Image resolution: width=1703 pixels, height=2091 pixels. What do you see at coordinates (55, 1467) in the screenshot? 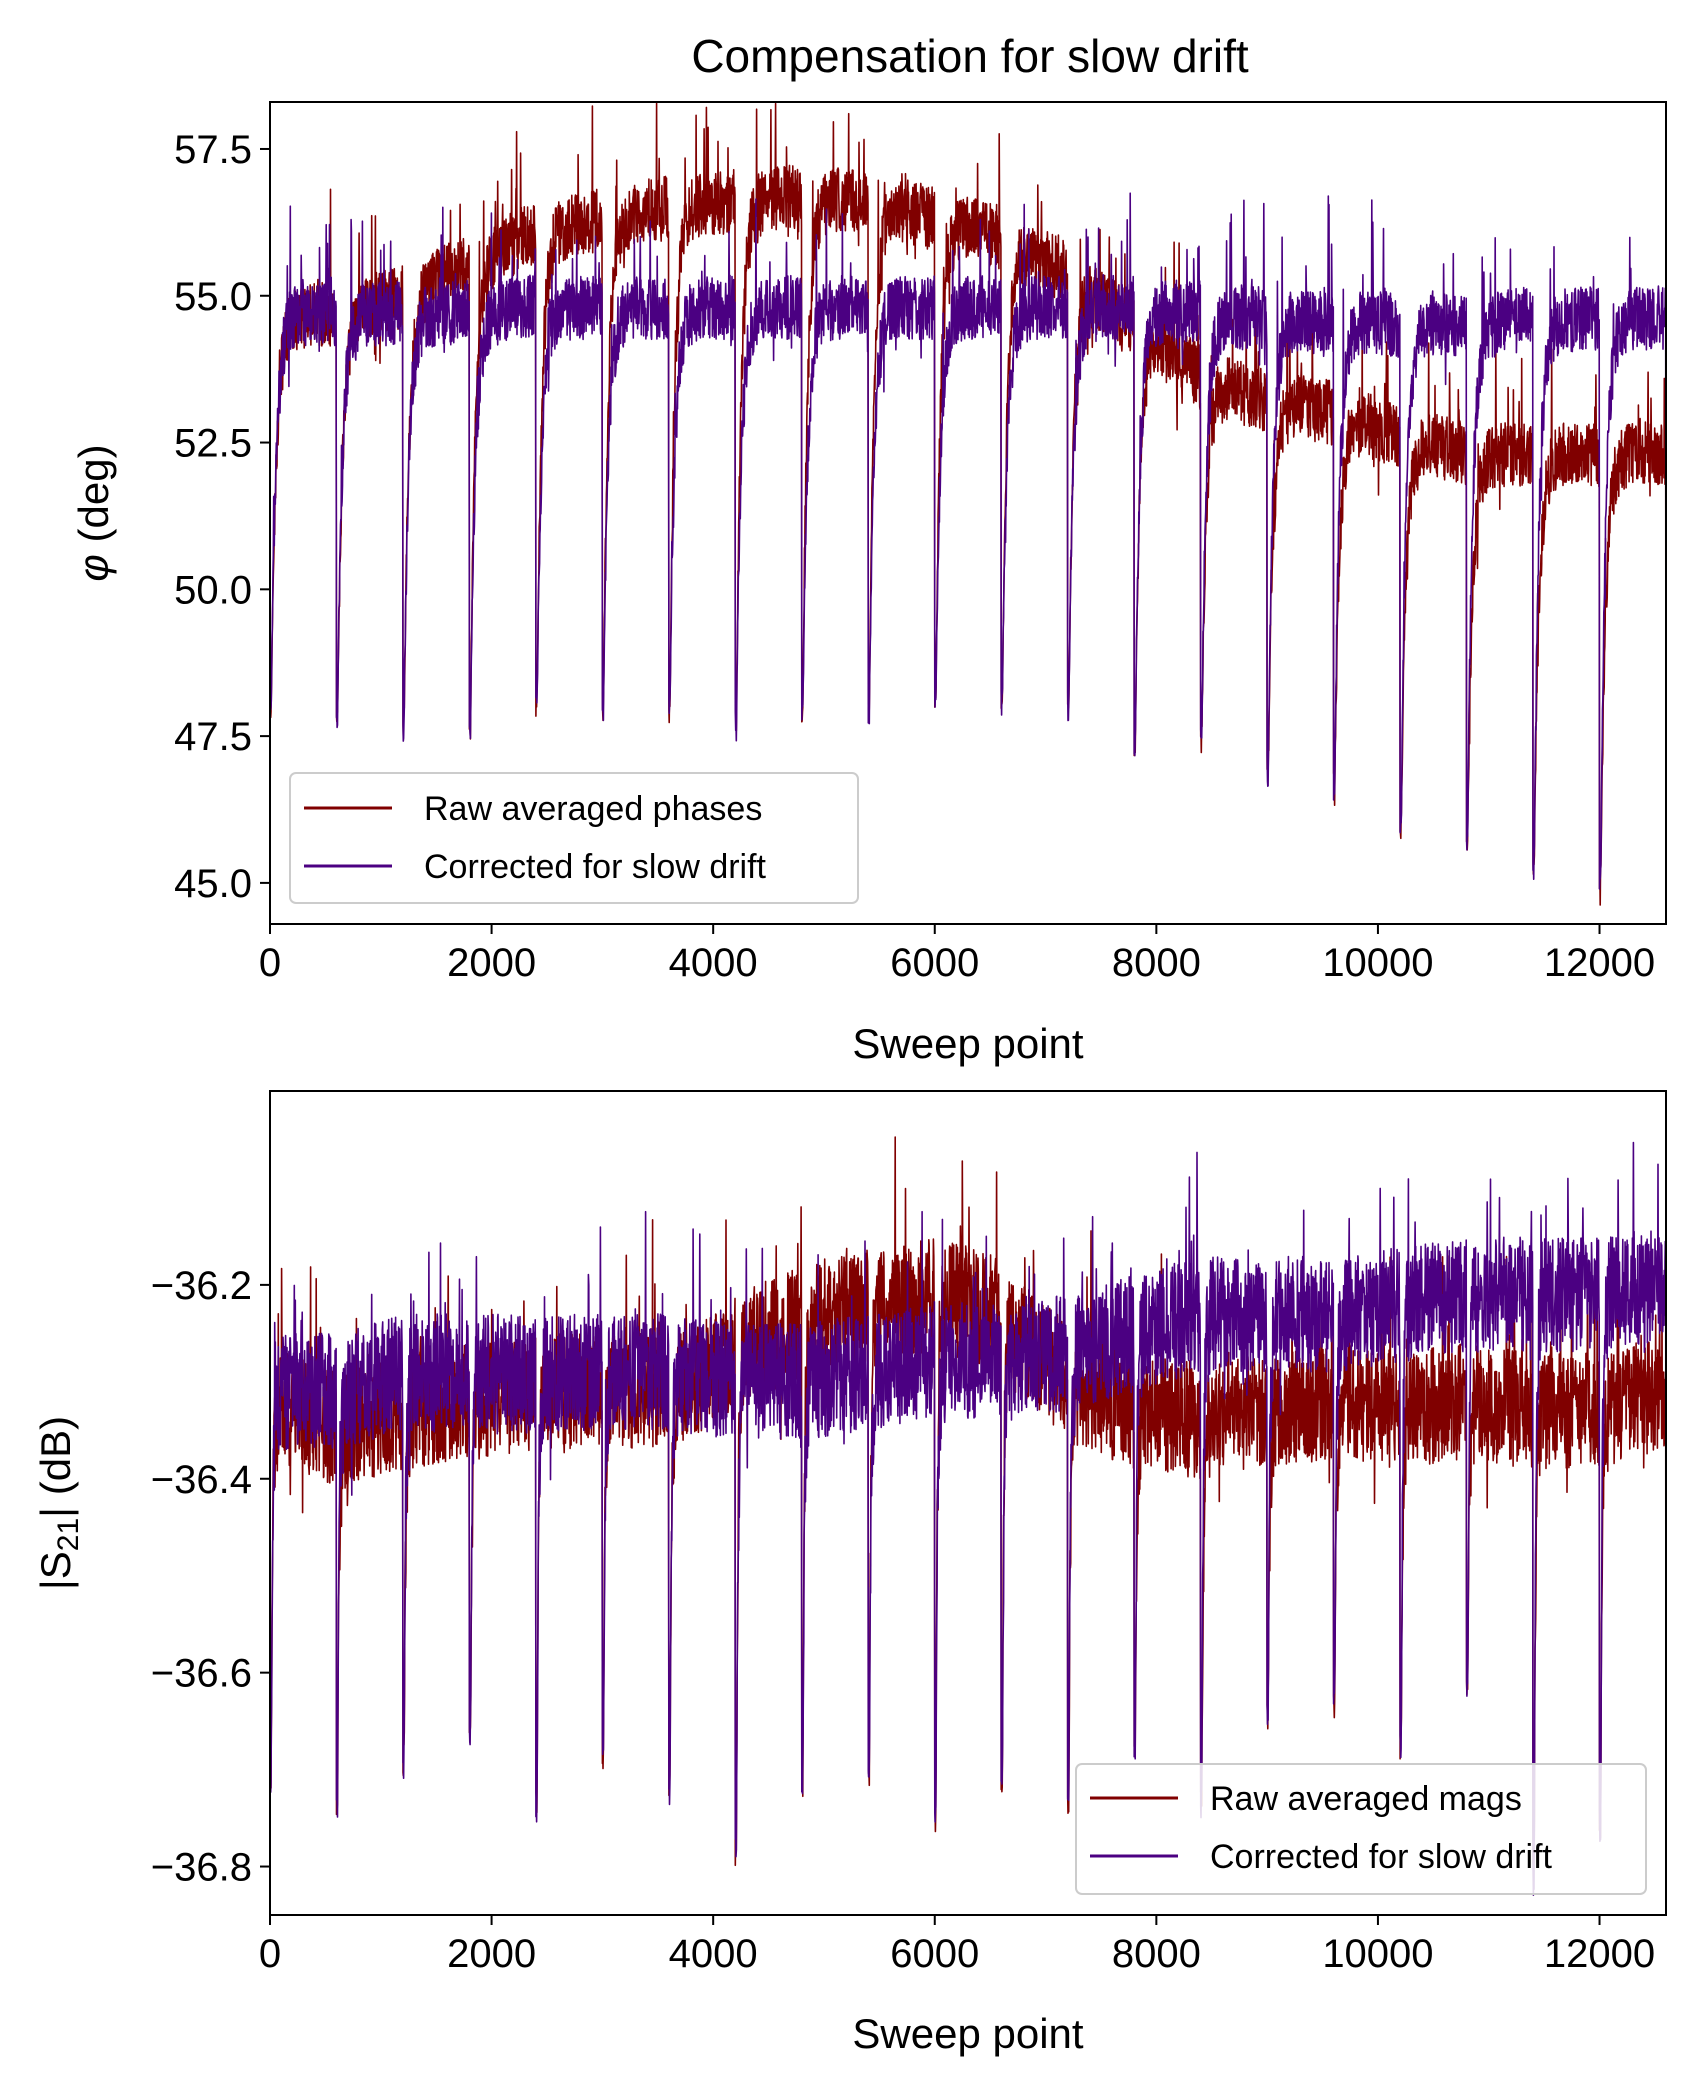
I see `magnitude-y-axis-suffix: | (dB)` at bounding box center [55, 1467].